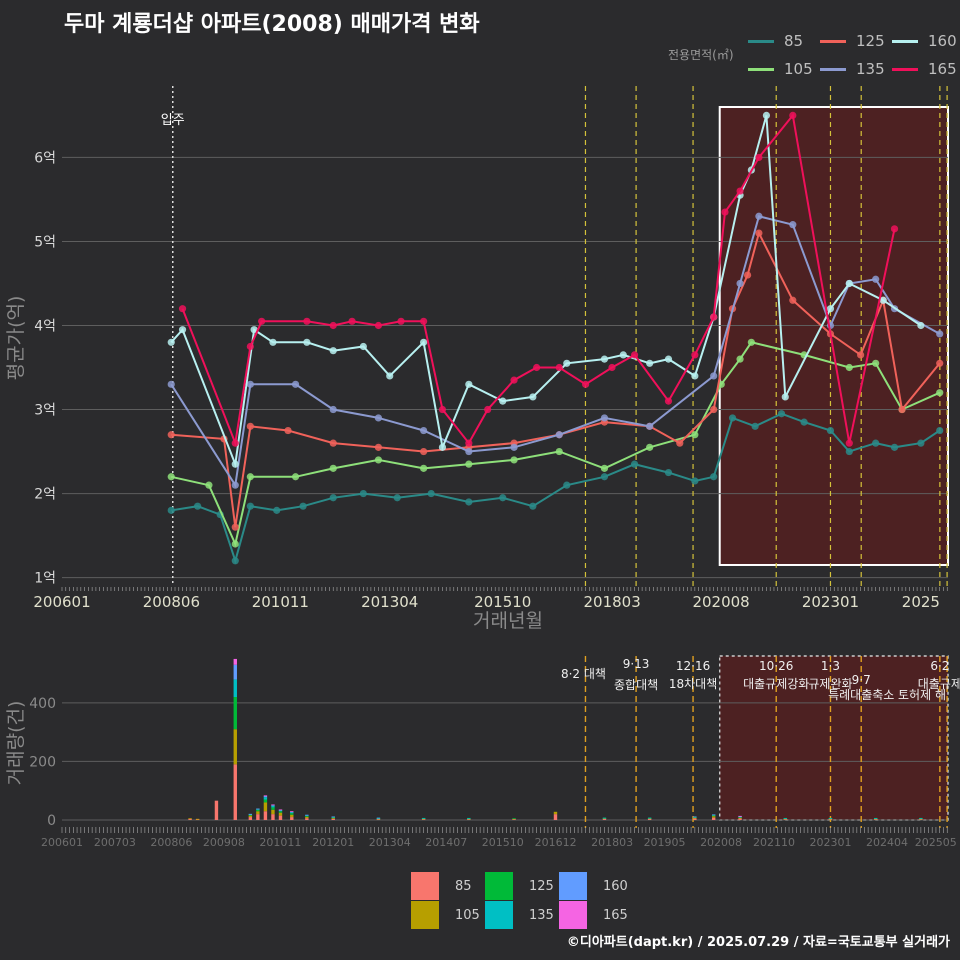 This screenshot has height=960, width=960. I want to click on volume-x-tick-label: 202301, so click(830, 842).